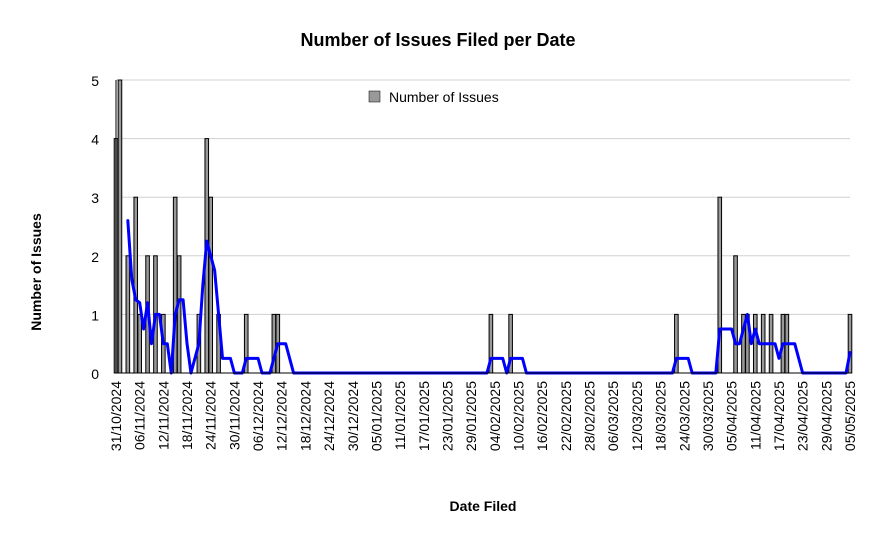  I want to click on x-tick-label: 12/03/2025, so click(637, 416).